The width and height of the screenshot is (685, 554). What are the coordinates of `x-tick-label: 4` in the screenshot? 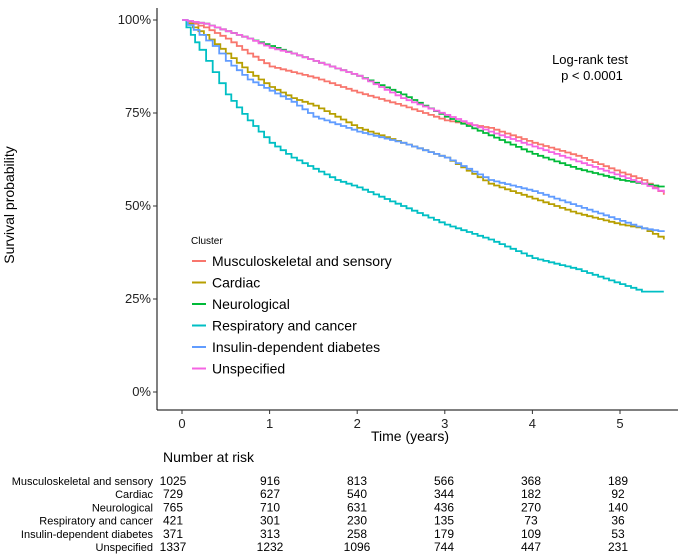 It's located at (532, 423).